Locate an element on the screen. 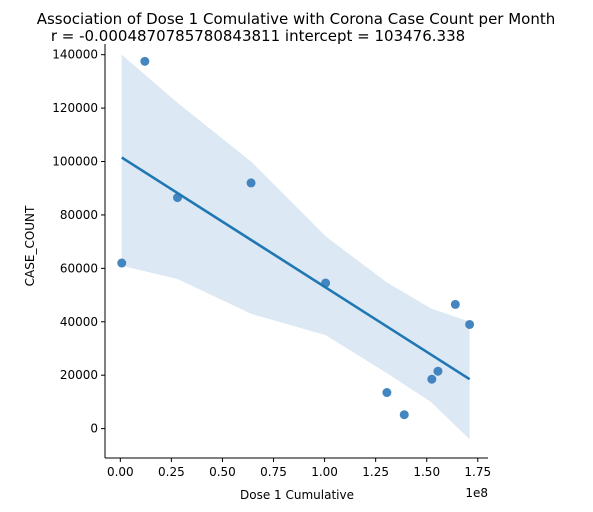  x-tick-label: 1.75 is located at coordinates (477, 472).